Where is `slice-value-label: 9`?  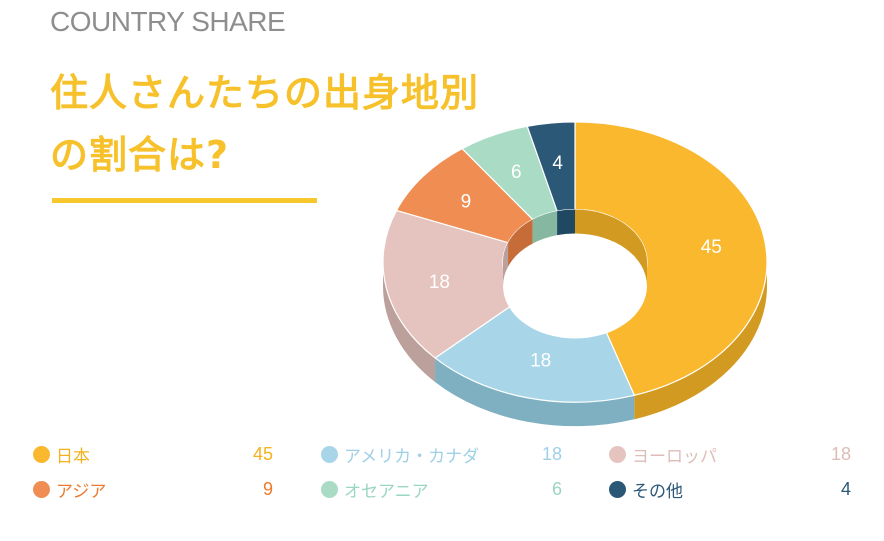 slice-value-label: 9 is located at coordinates (466, 201).